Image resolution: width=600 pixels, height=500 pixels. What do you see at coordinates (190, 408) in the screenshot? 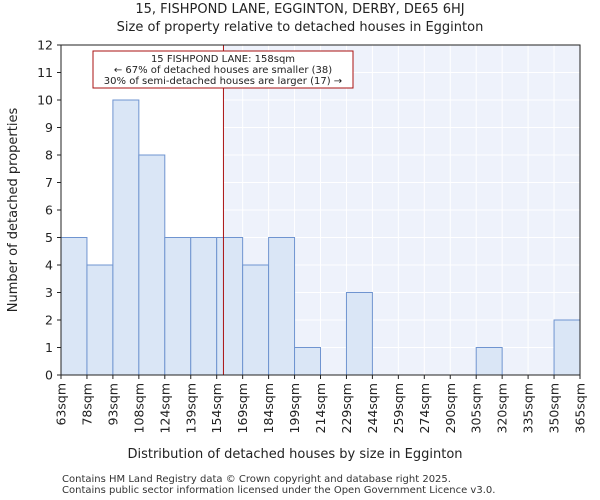
I see `x-tick-label: 139sqm` at bounding box center [190, 408].